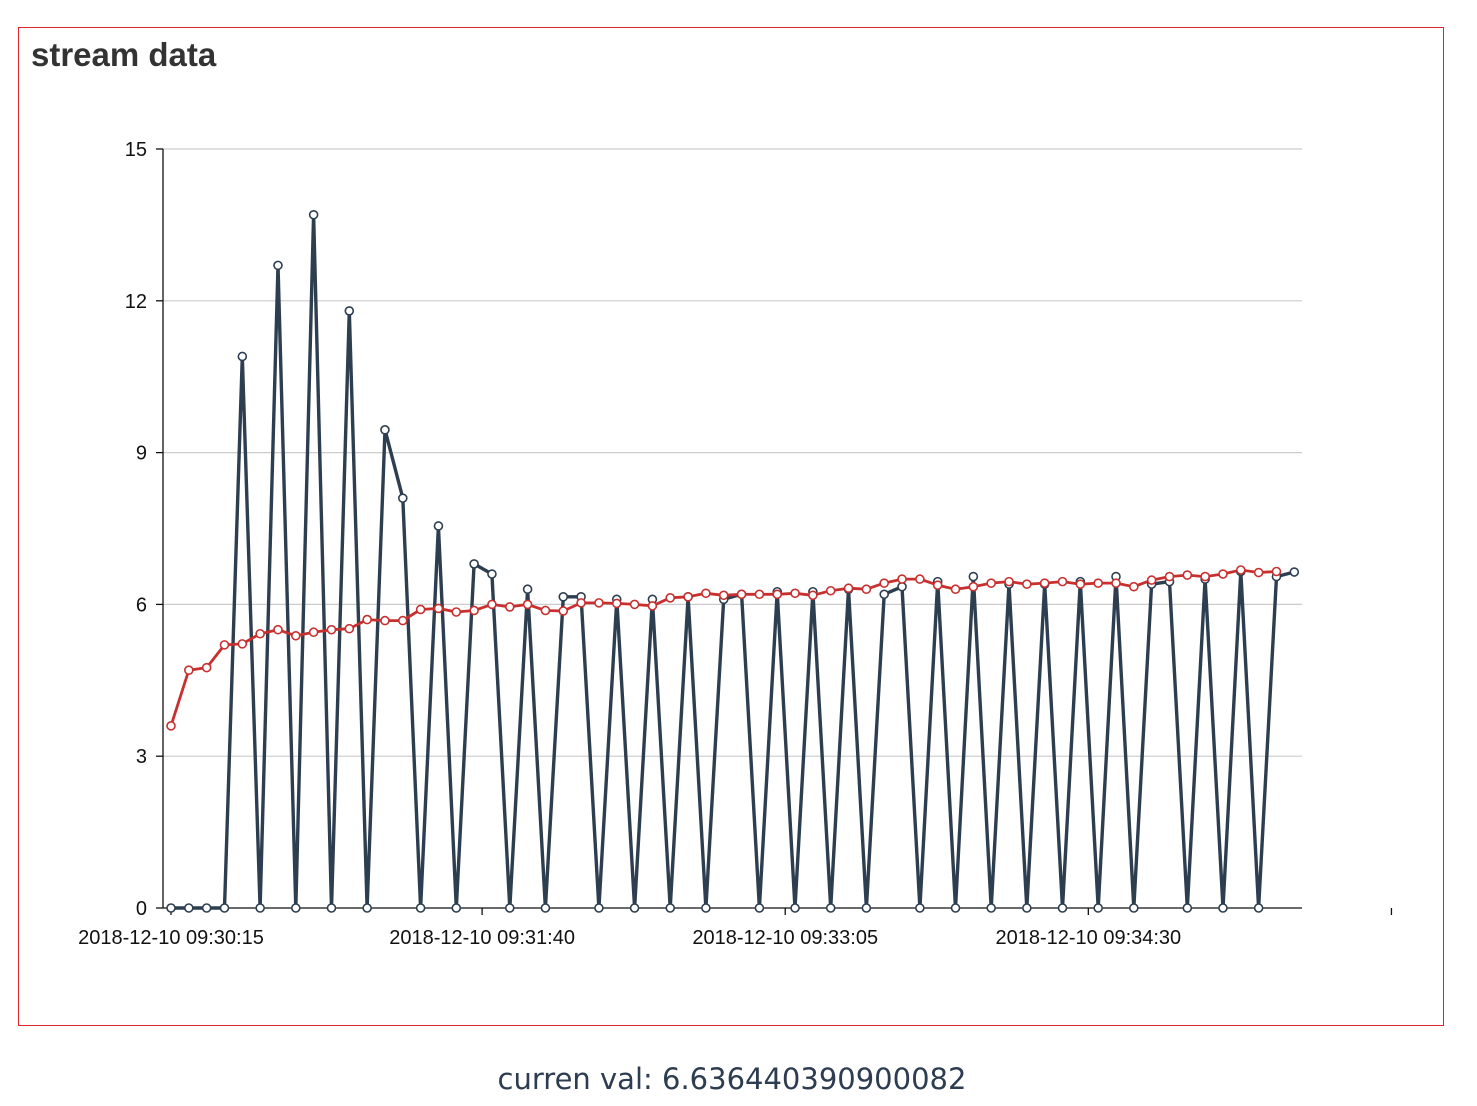 This screenshot has width=1477, height=1106. I want to click on x-tick-label-0: 2018-12-10 09:30:15, so click(171, 938).